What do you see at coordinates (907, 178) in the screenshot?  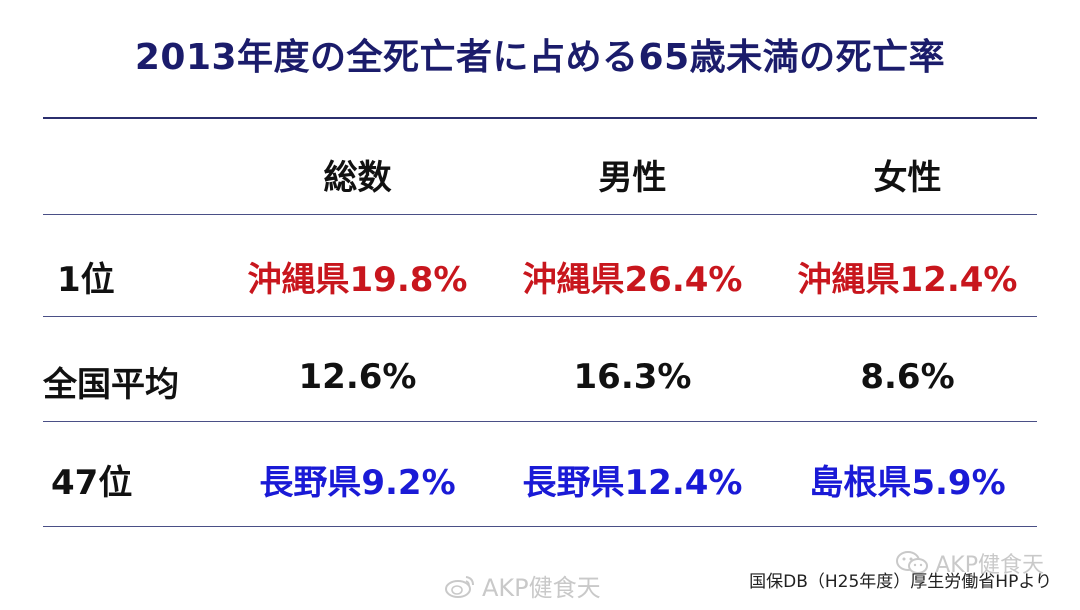 I see `header-cell-female: 女性` at bounding box center [907, 178].